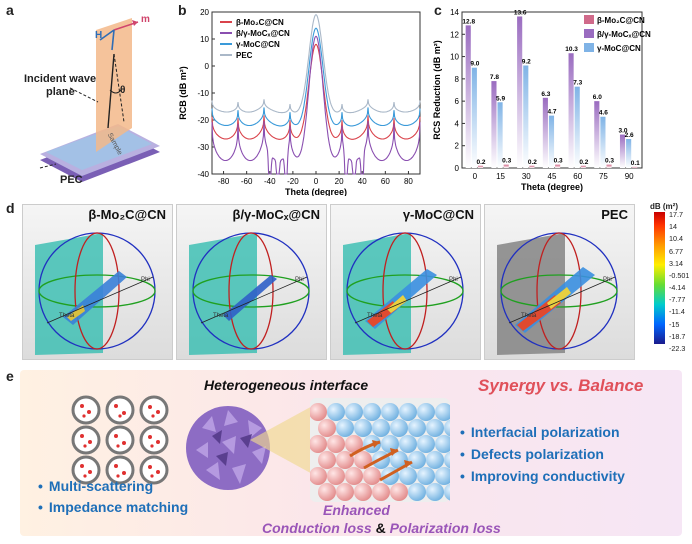 The image size is (692, 544). Describe the element at coordinates (276, 214) in the screenshot. I see `sim-title-2: β/γ-MoCₓ@CN` at that location.